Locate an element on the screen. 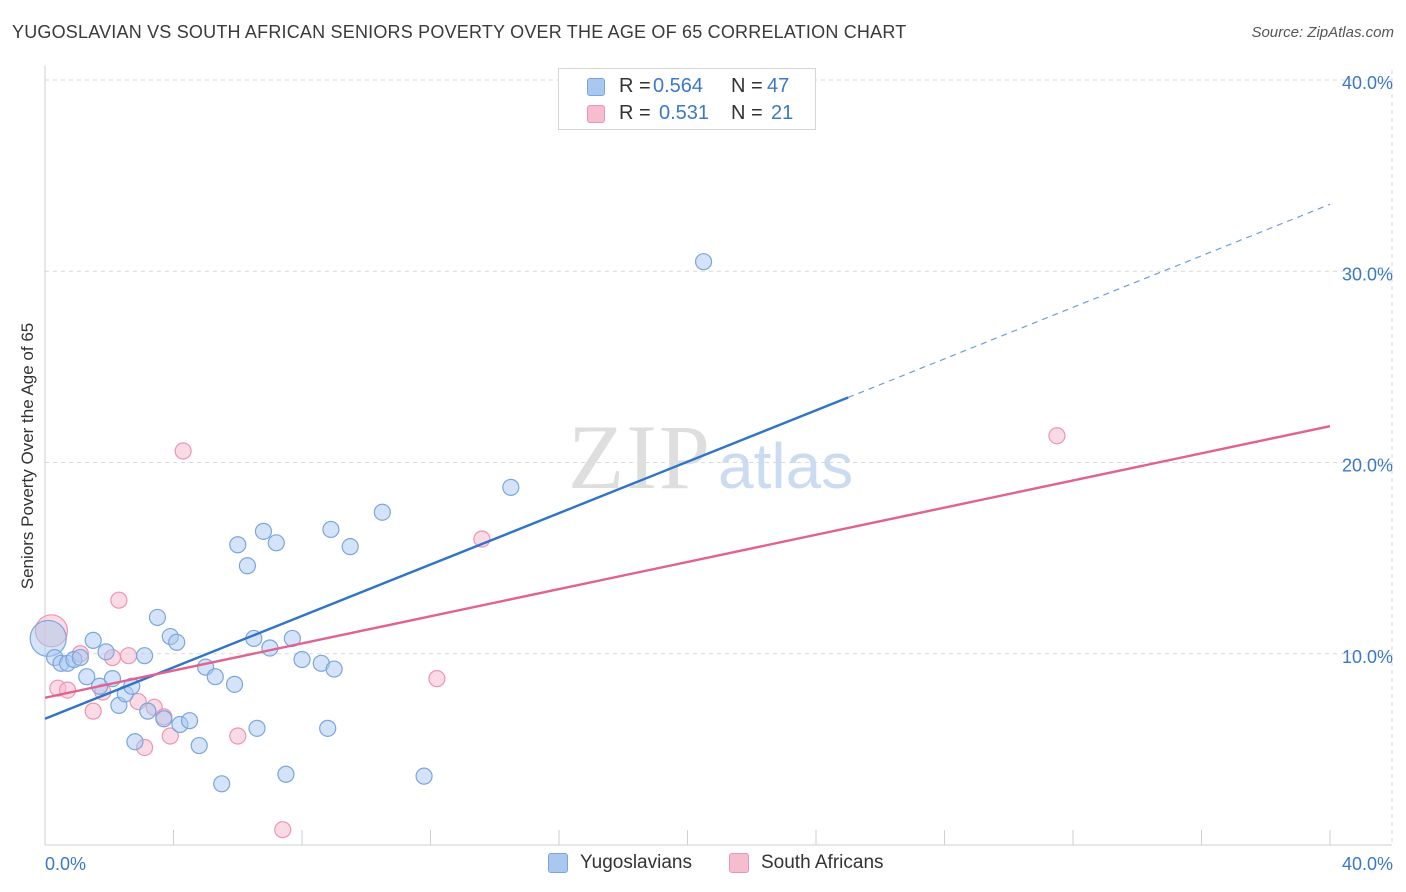  watermark-atlas: atlas is located at coordinates (785, 466).